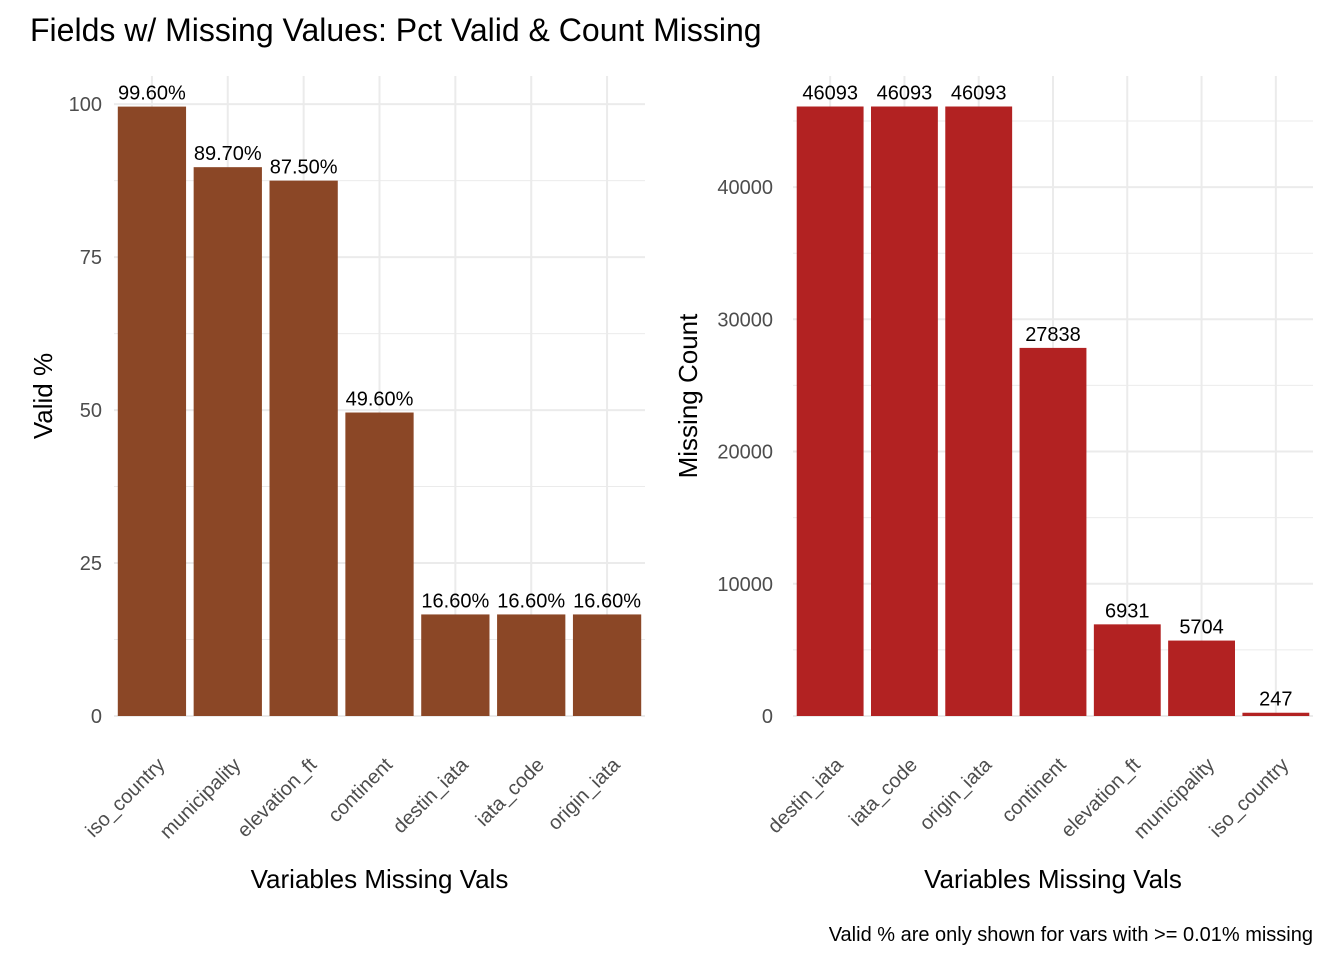 The width and height of the screenshot is (1344, 960). What do you see at coordinates (979, 94) in the screenshot?
I see `right-data-label-origin_iata: 46093` at bounding box center [979, 94].